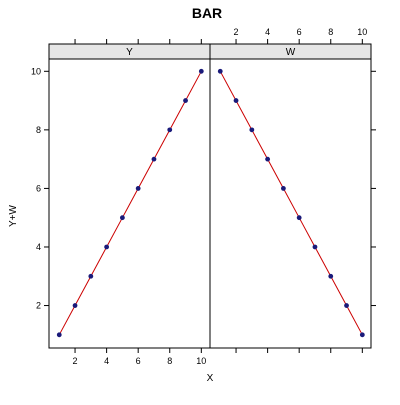 The image size is (400, 405). Describe the element at coordinates (38, 247) in the screenshot. I see `y-tick-label: 4` at that location.